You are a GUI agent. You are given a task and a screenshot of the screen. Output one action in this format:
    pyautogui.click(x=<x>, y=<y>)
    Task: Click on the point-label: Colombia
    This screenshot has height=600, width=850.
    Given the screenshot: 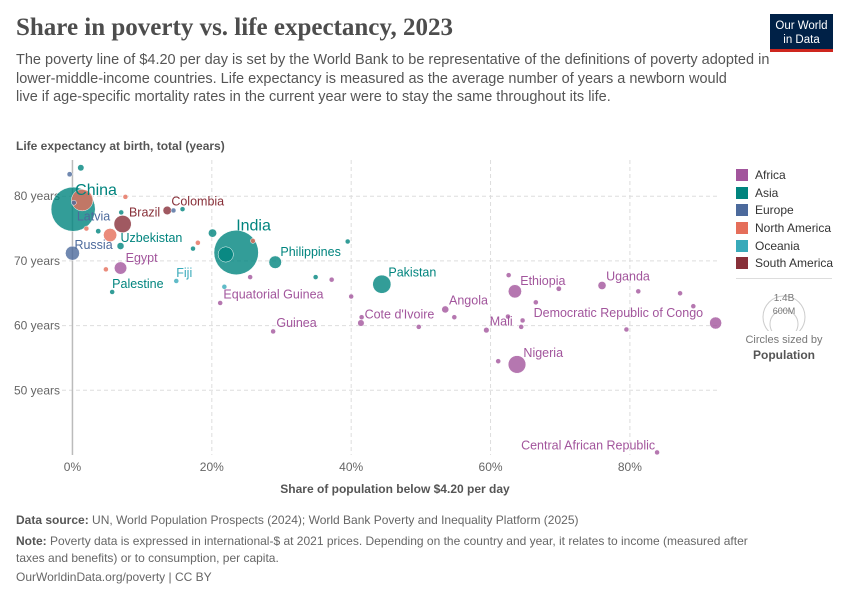 What is the action you would take?
    pyautogui.click(x=197, y=201)
    